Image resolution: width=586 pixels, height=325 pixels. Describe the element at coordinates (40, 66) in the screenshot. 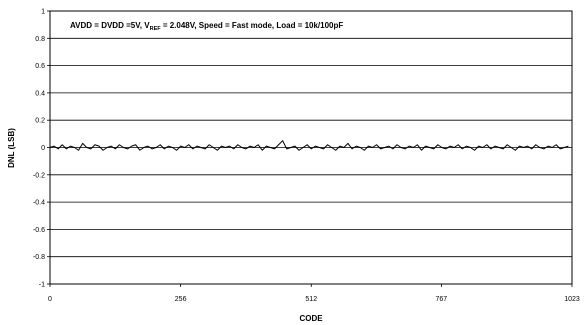

I see `y-tick-label: 0.6` at that location.